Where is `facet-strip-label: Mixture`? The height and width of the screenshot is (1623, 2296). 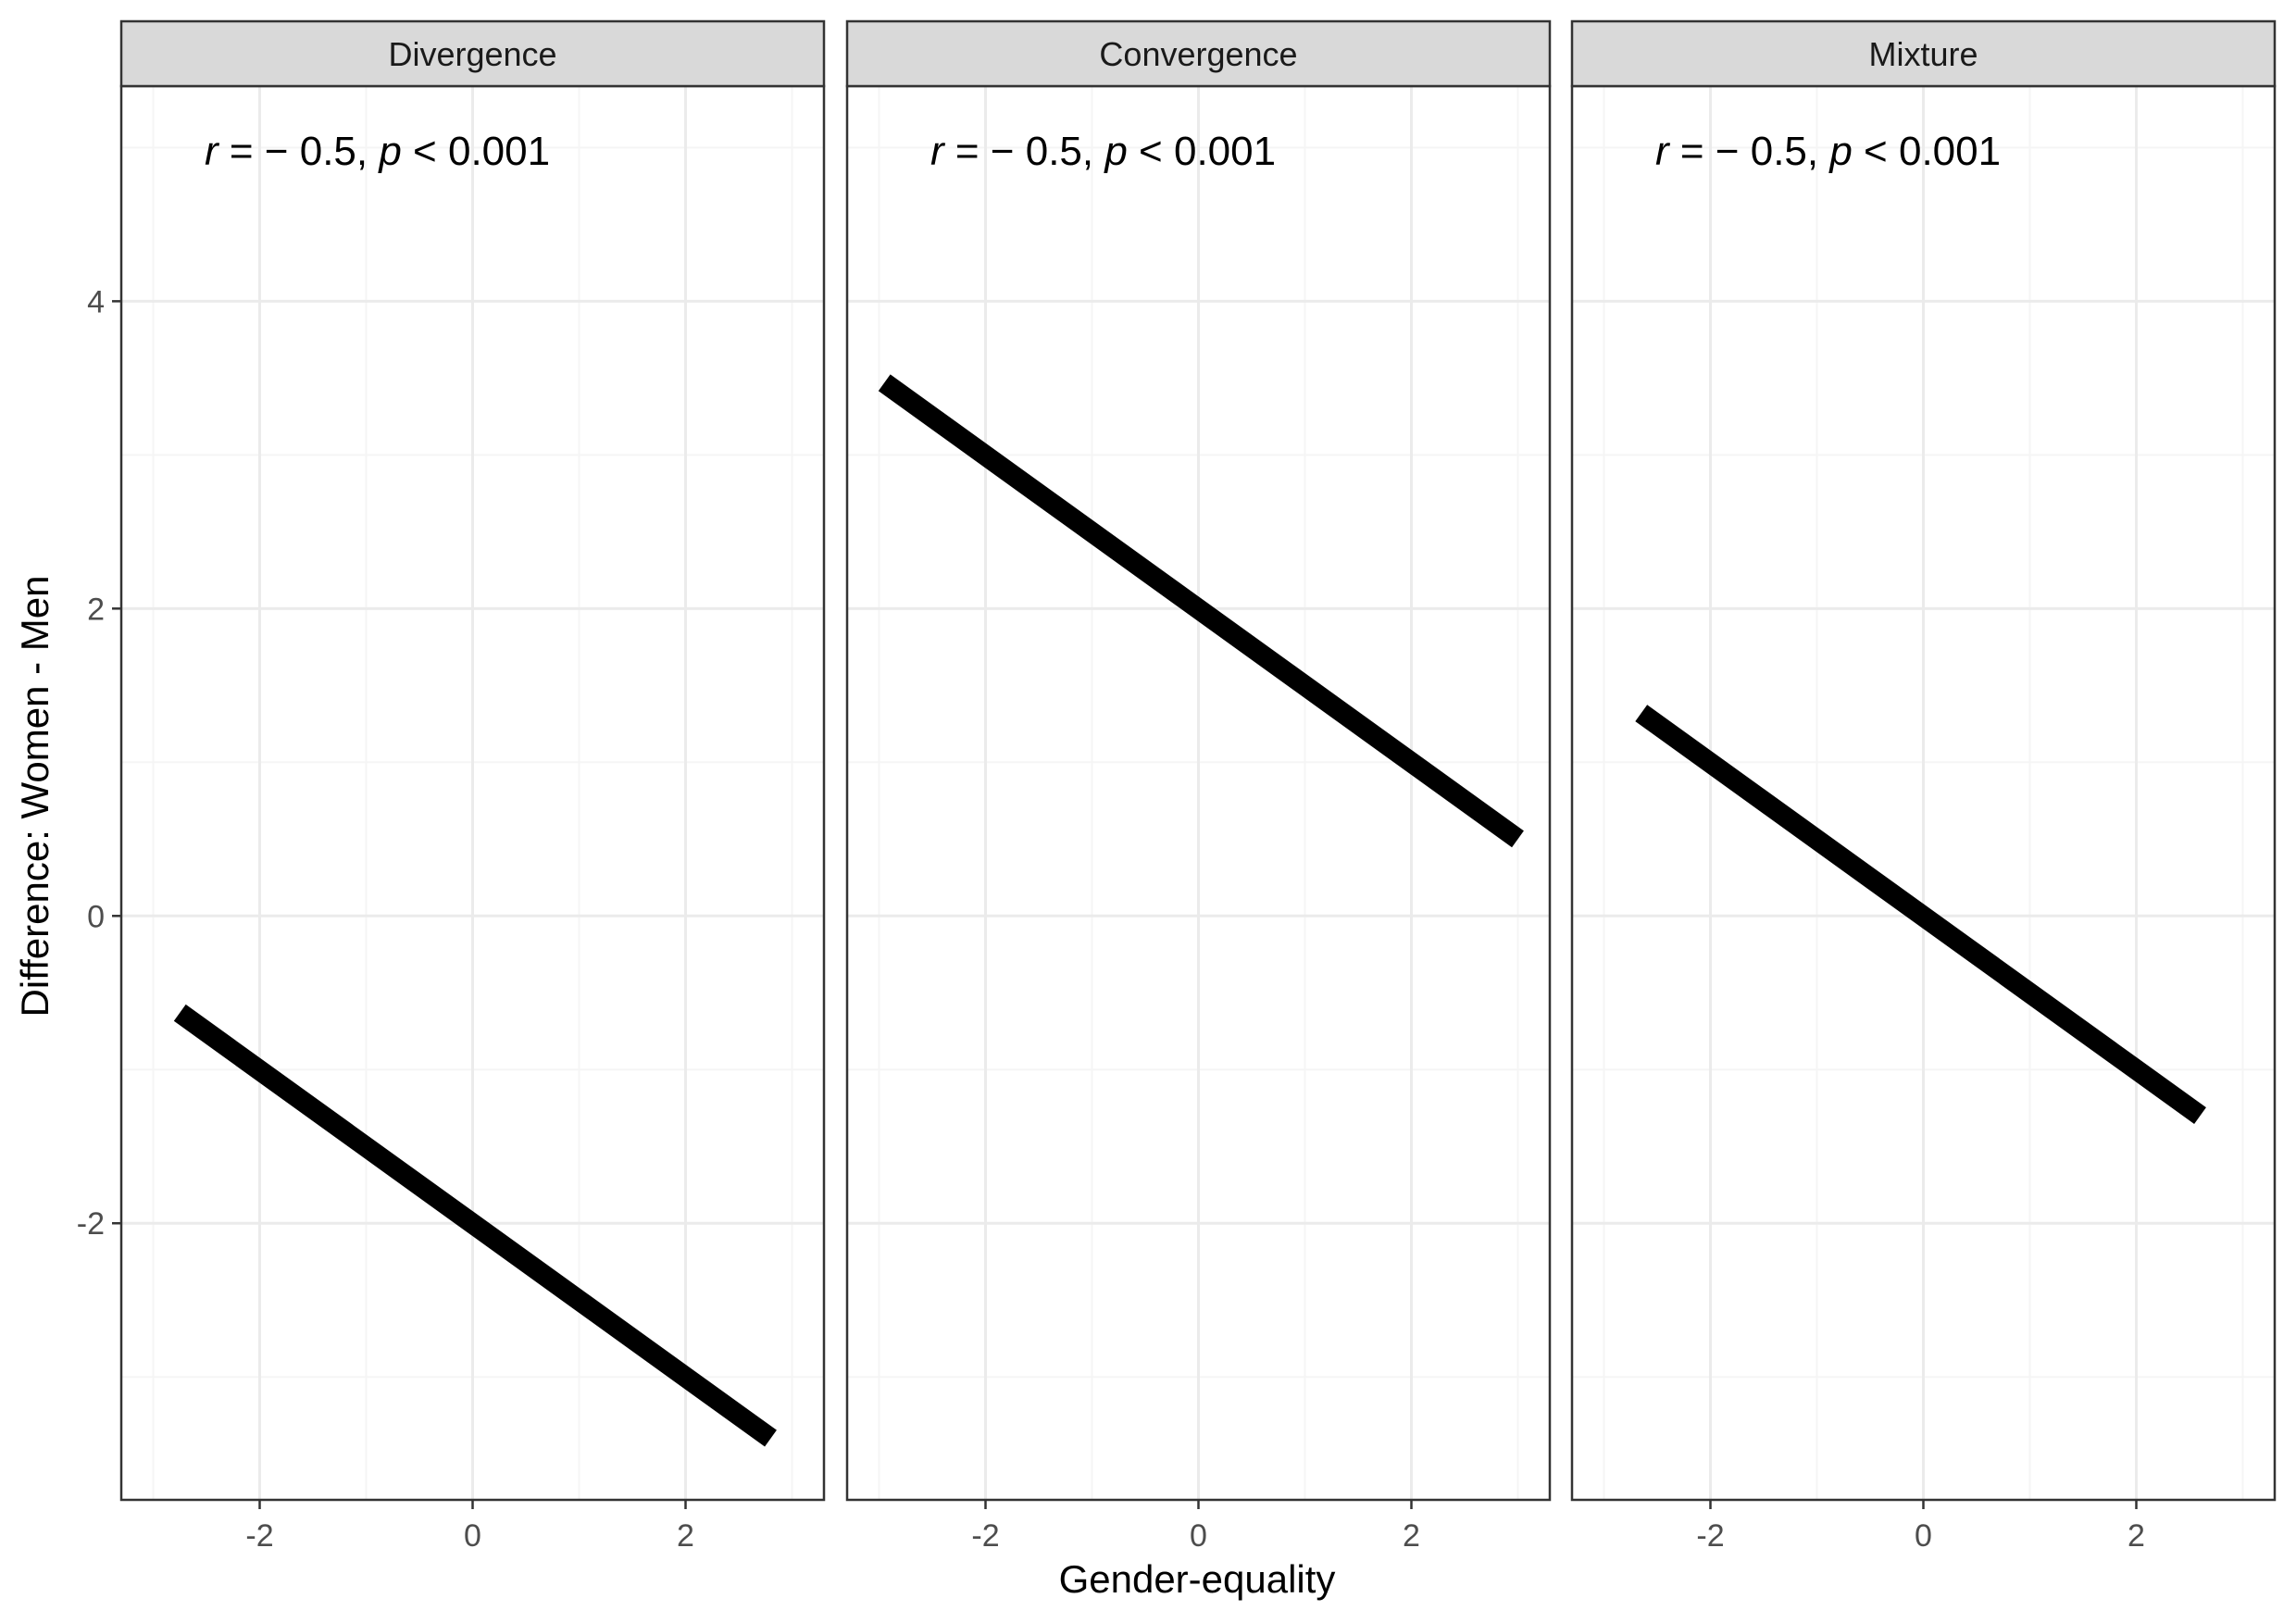 facet-strip-label: Mixture is located at coordinates (1923, 54).